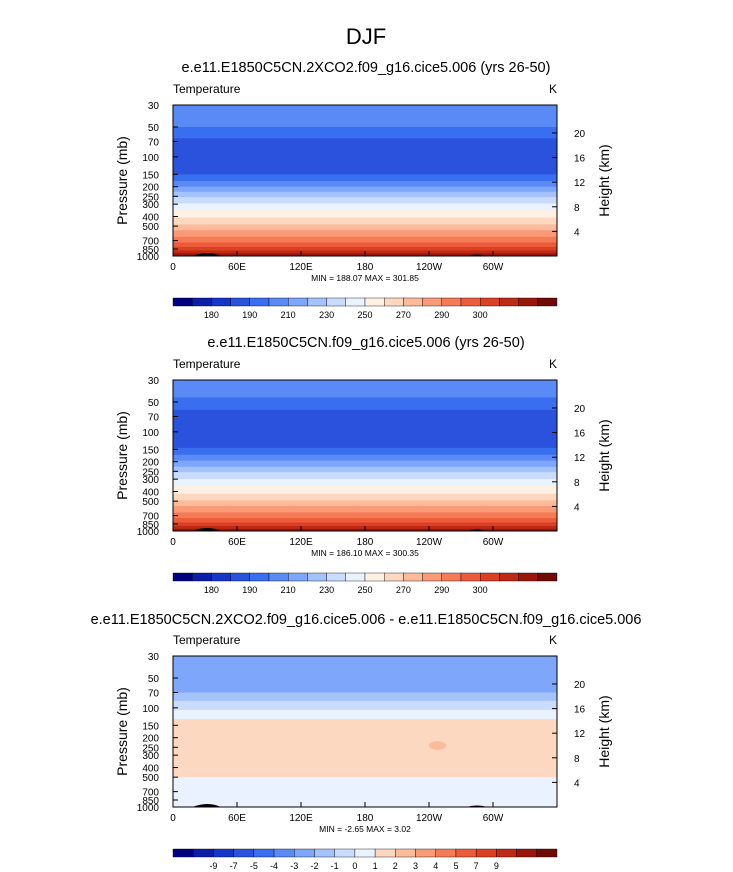 The image size is (733, 872). Describe the element at coordinates (234, 866) in the screenshot. I see `colorbar-label: -7` at that location.